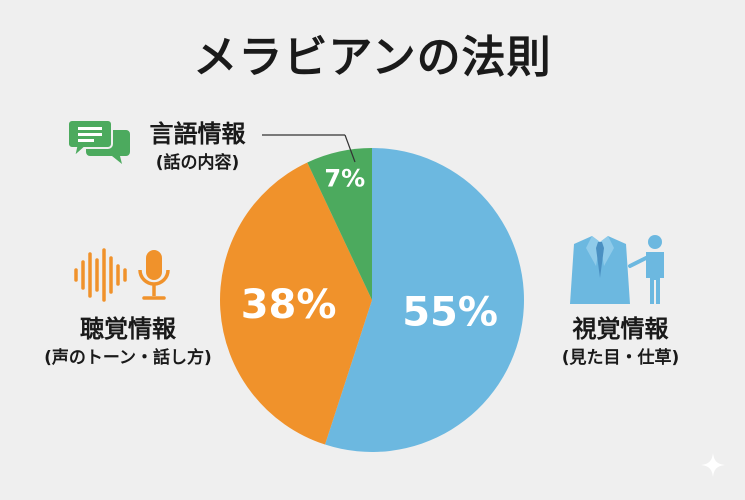 The width and height of the screenshot is (745, 500). I want to click on label-visual: 視覚情報 (見た目・仕草), so click(620, 341).